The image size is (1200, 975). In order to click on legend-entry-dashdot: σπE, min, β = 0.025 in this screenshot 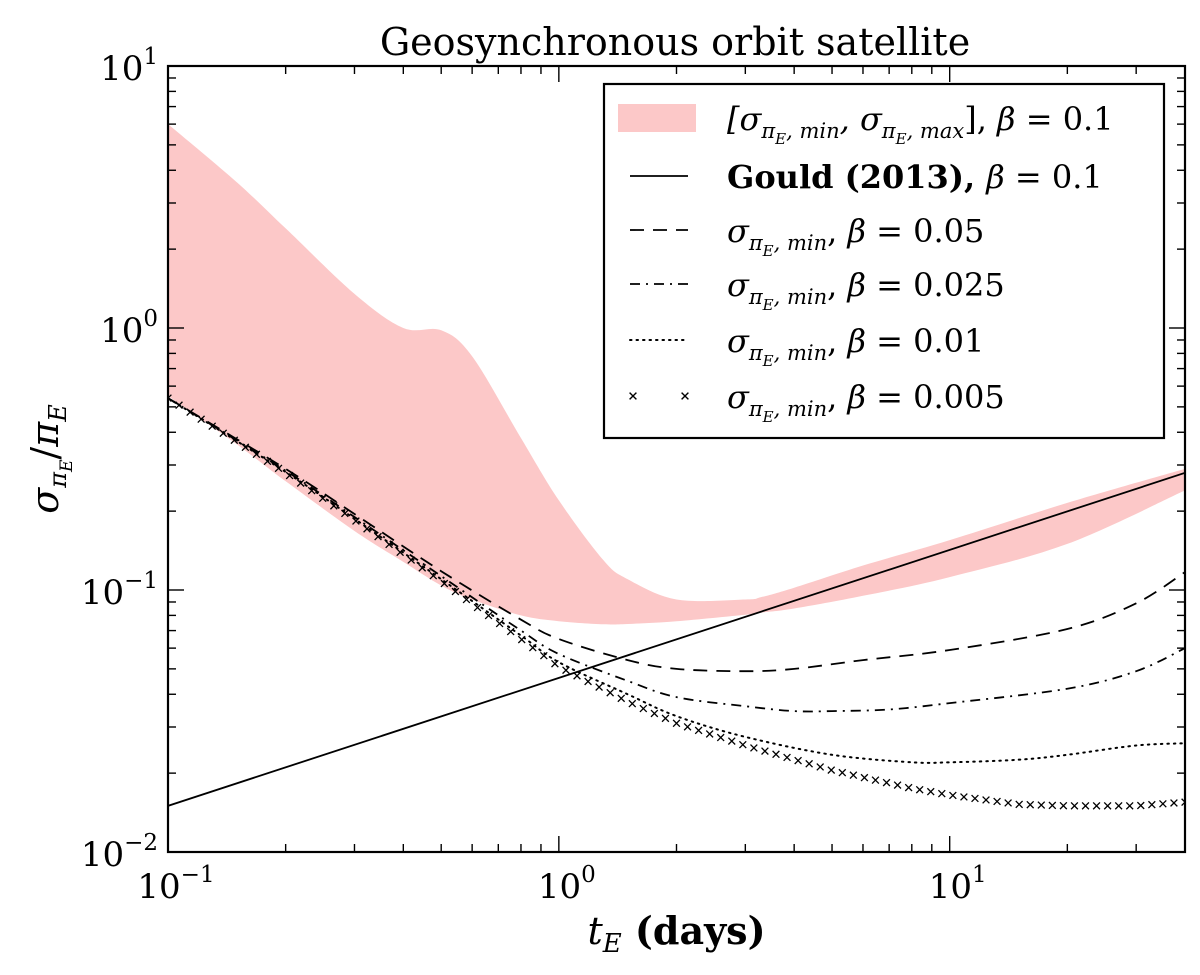, I will do `click(817, 290)`.